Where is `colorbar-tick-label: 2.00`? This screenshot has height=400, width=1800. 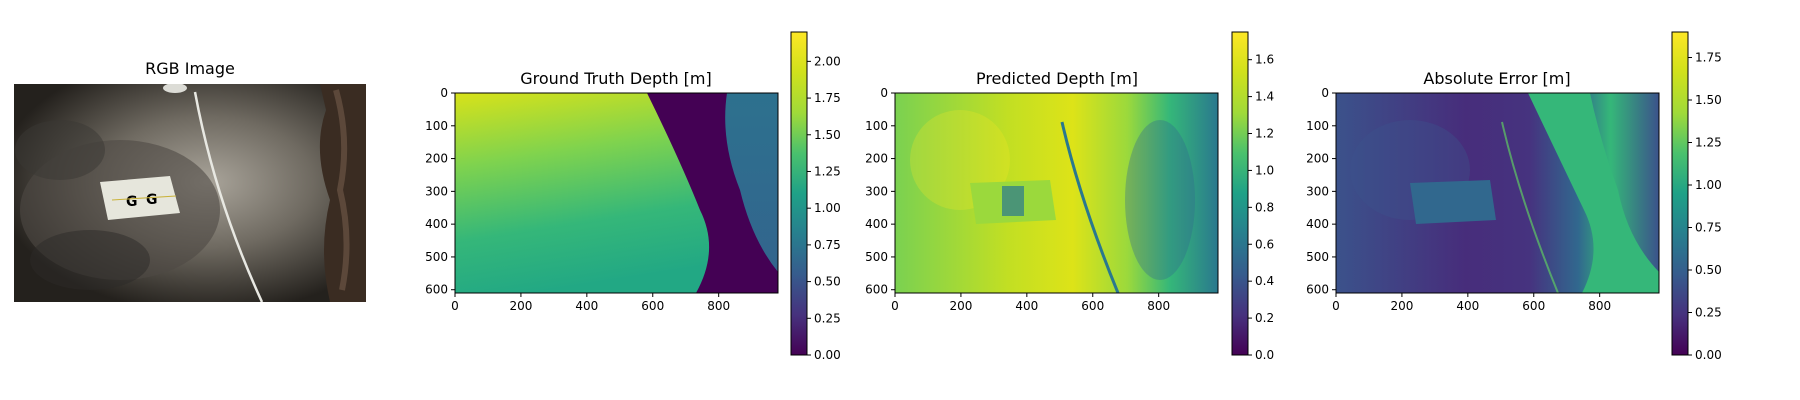
colorbar-tick-label: 2.00 is located at coordinates (827, 61).